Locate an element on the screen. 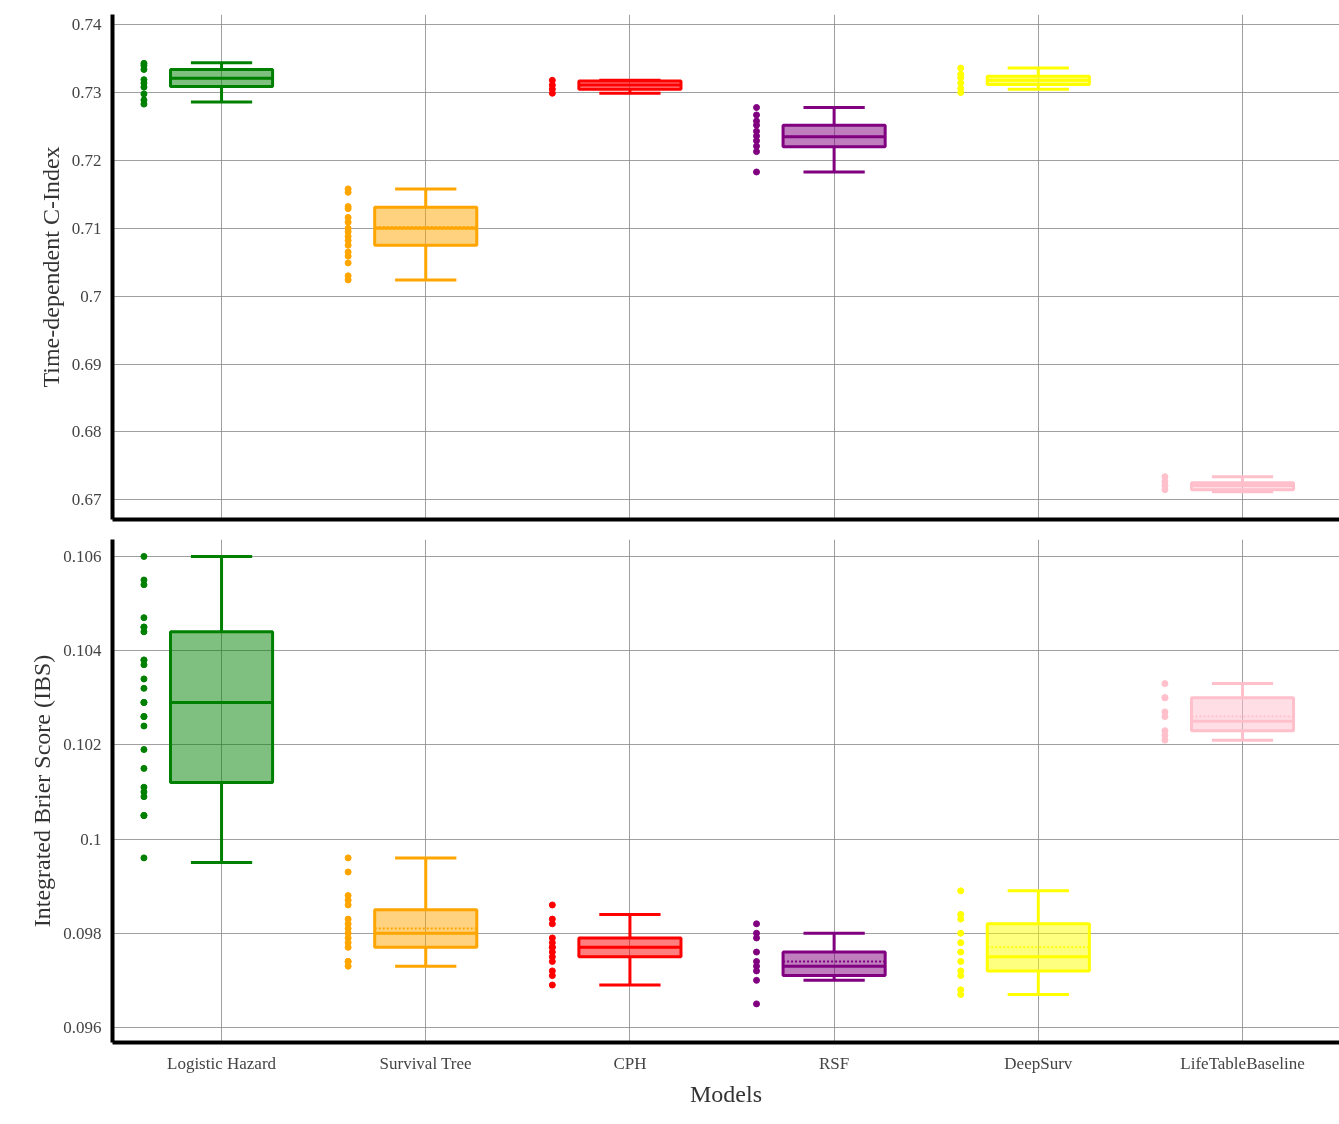  x-tick-label: DeepSurv is located at coordinates (1038, 1063).